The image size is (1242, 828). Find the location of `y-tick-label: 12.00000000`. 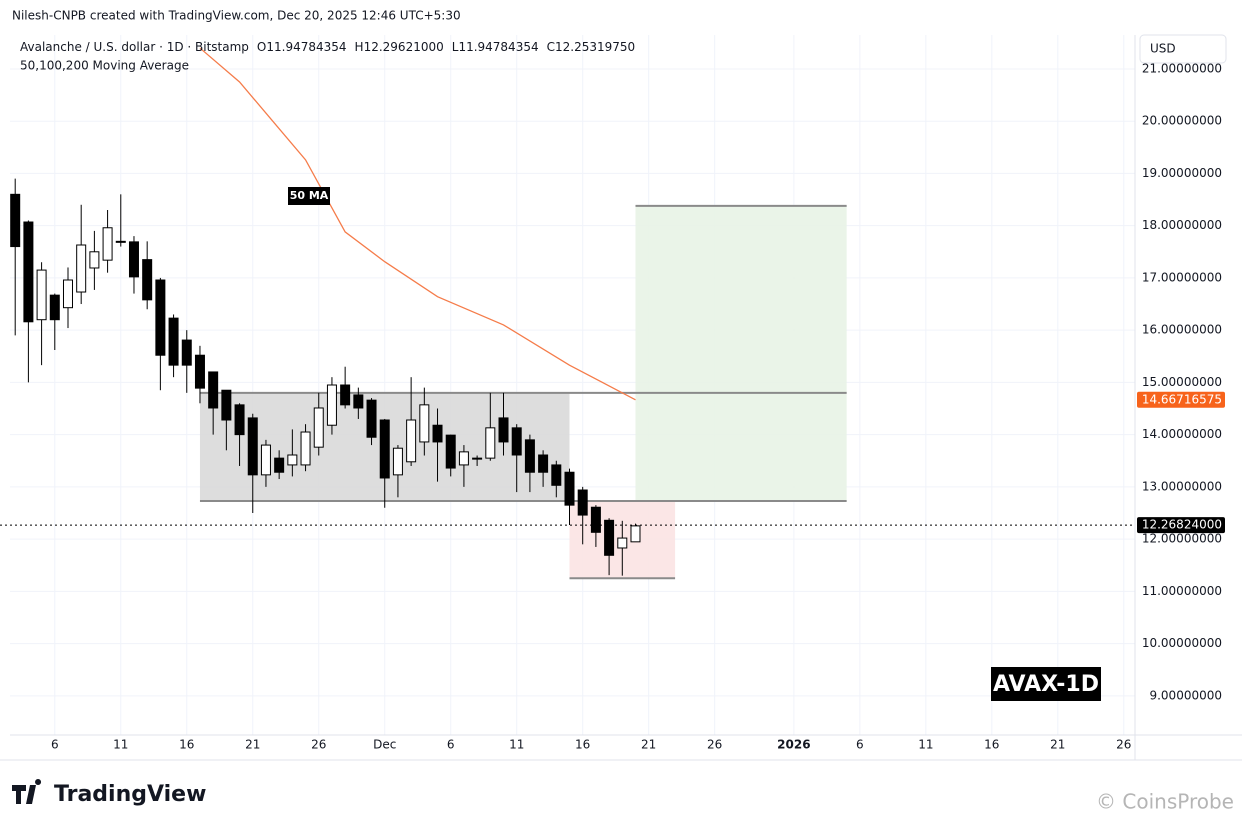

y-tick-label: 12.00000000 is located at coordinates (1182, 539).